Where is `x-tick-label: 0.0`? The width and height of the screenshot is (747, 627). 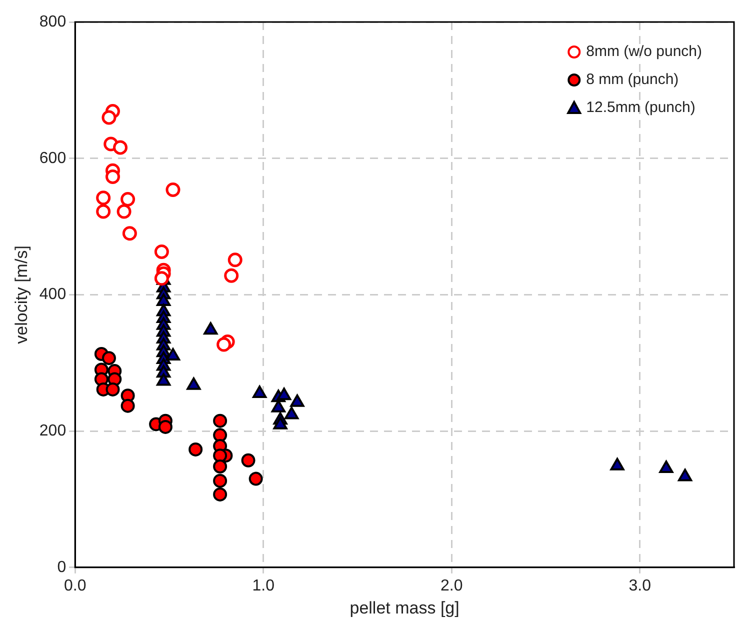
x-tick-label: 0.0 is located at coordinates (75, 585).